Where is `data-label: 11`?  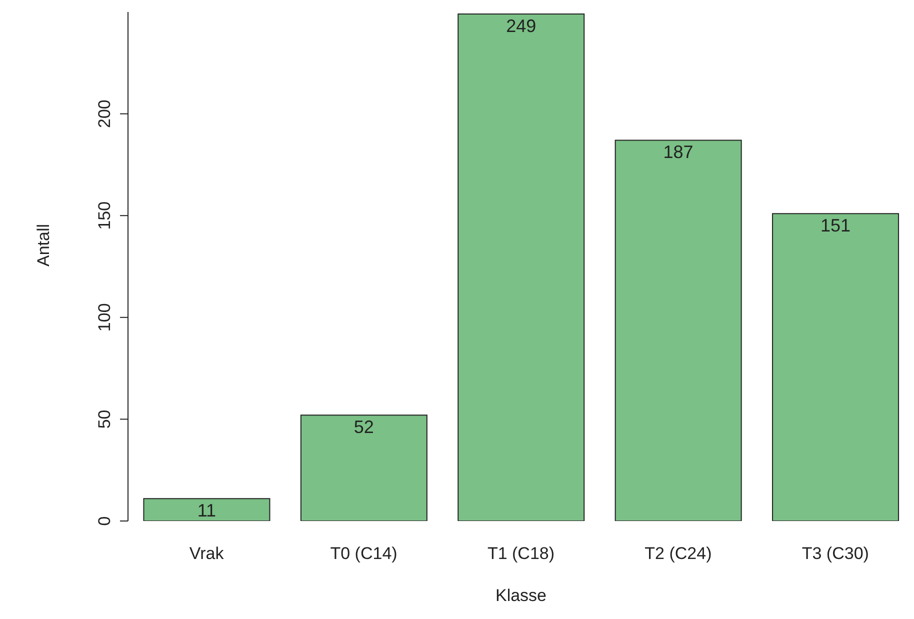 data-label: 11 is located at coordinates (206, 510).